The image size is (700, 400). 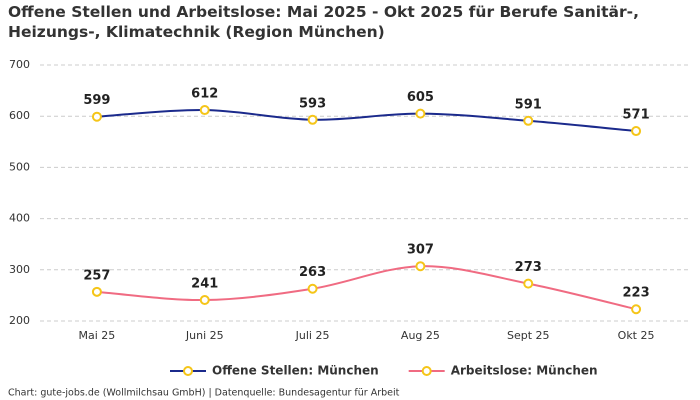 What do you see at coordinates (19, 269) in the screenshot?
I see `y-tick-label: 300` at bounding box center [19, 269].